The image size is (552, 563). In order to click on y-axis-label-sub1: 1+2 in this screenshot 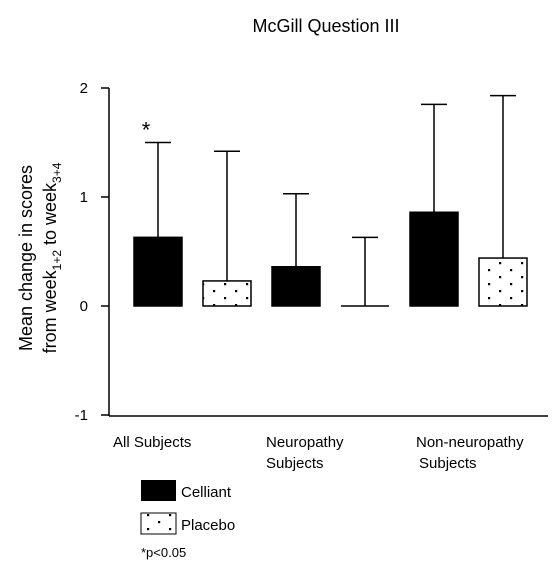, I will do `click(57, 260)`.